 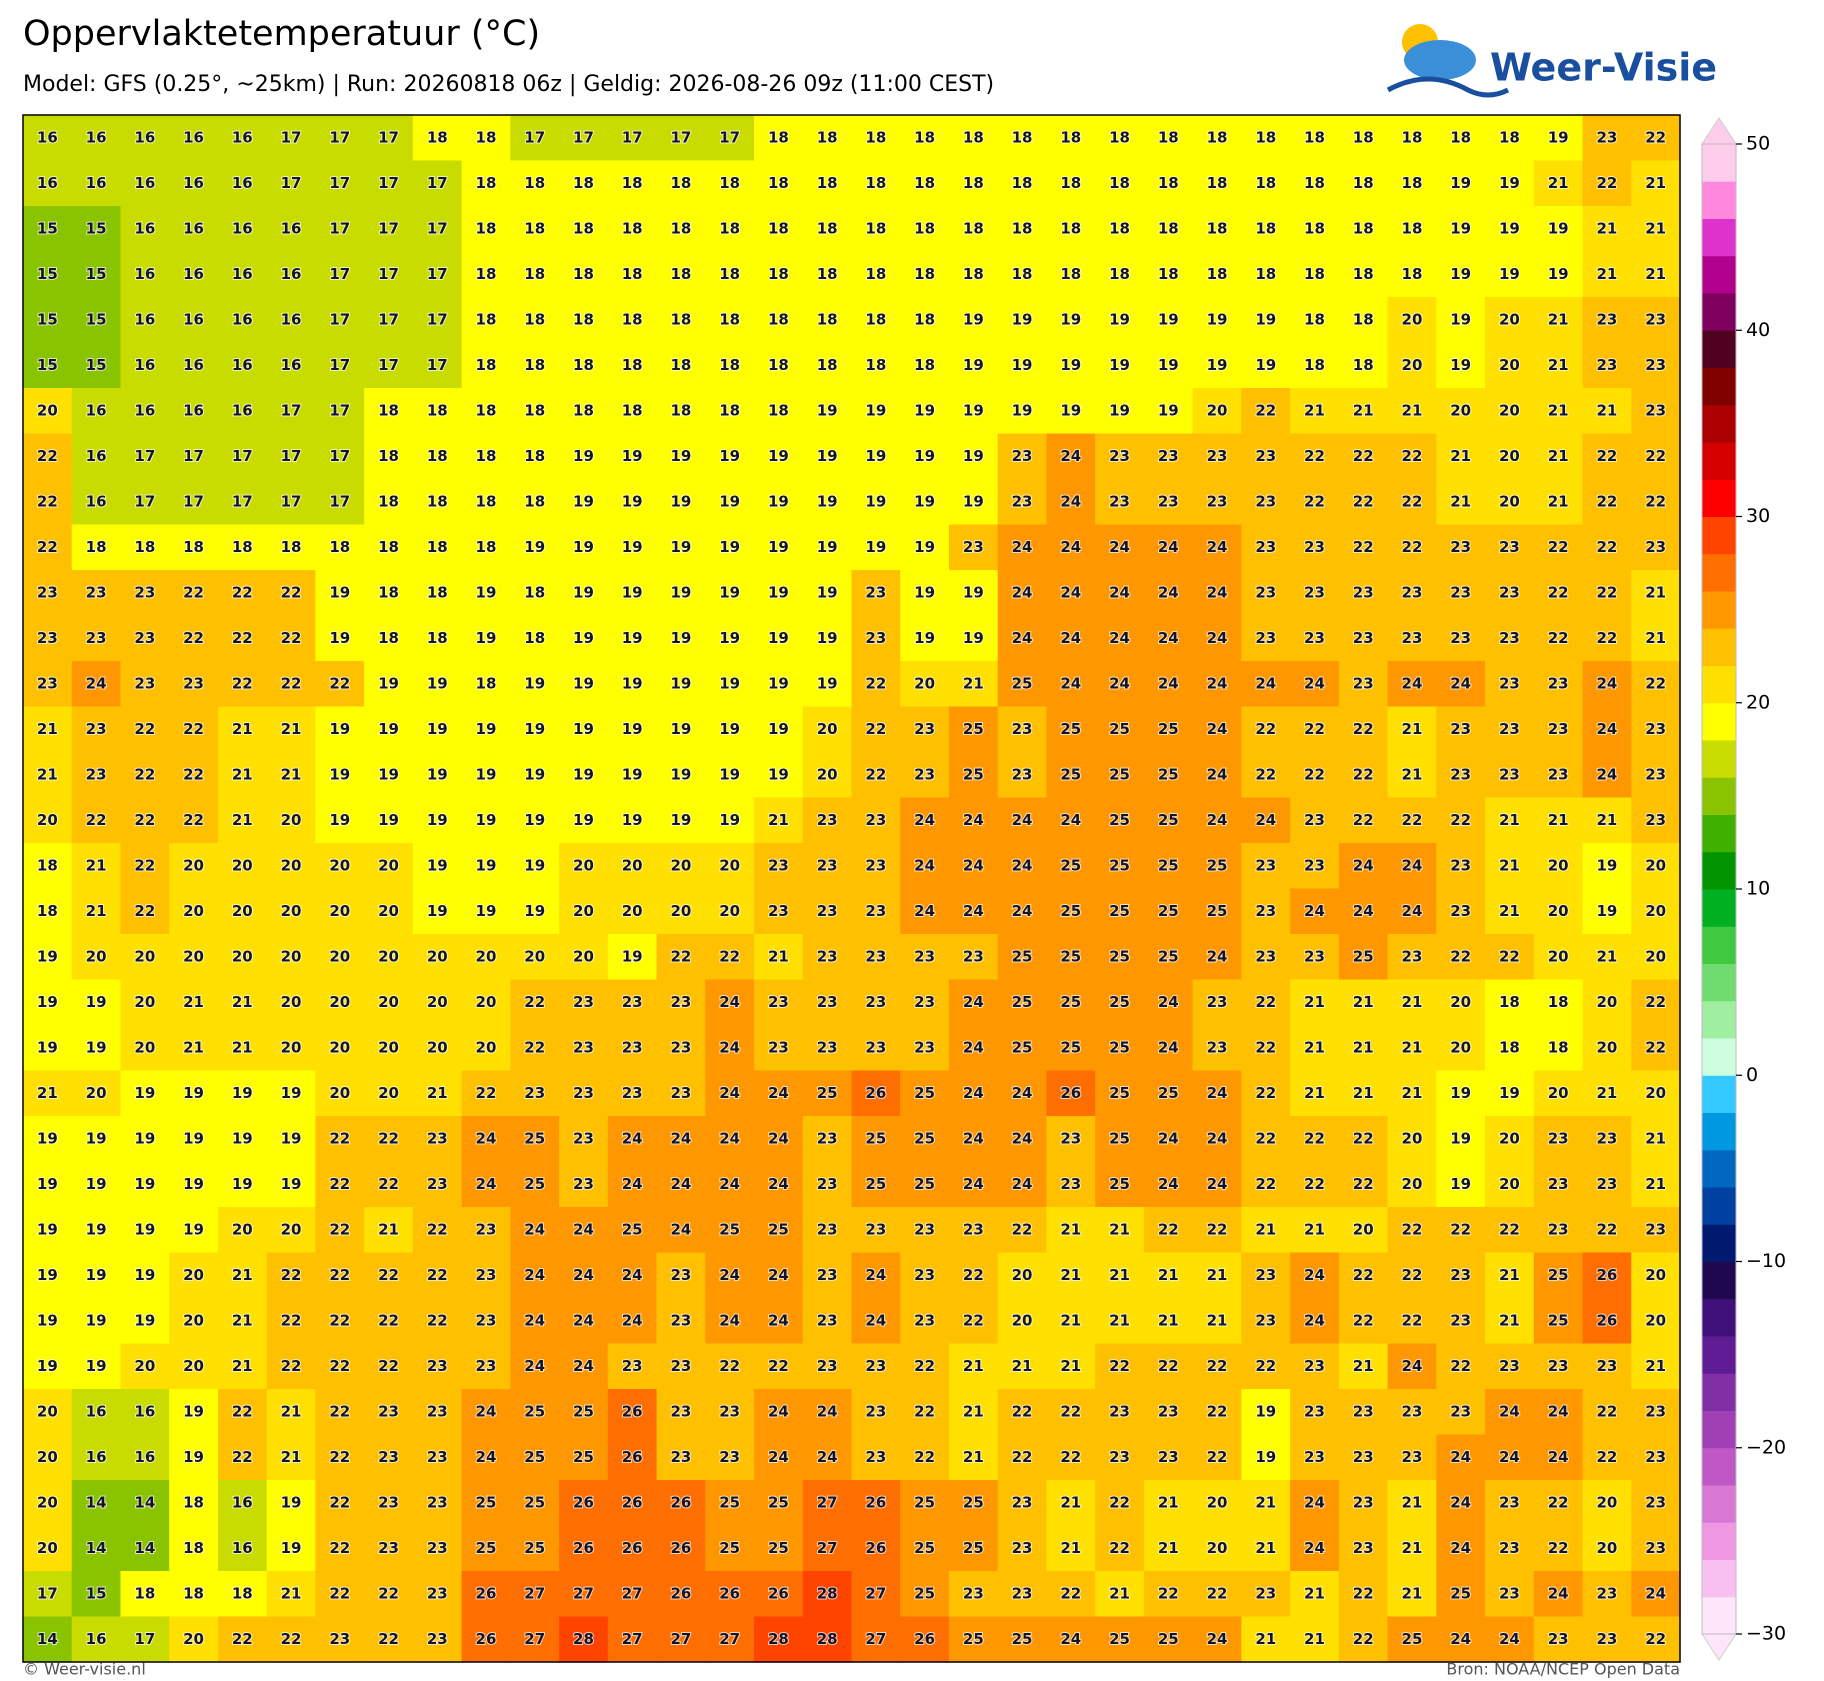 I want to click on temp-label: 26, so click(x=486, y=1639).